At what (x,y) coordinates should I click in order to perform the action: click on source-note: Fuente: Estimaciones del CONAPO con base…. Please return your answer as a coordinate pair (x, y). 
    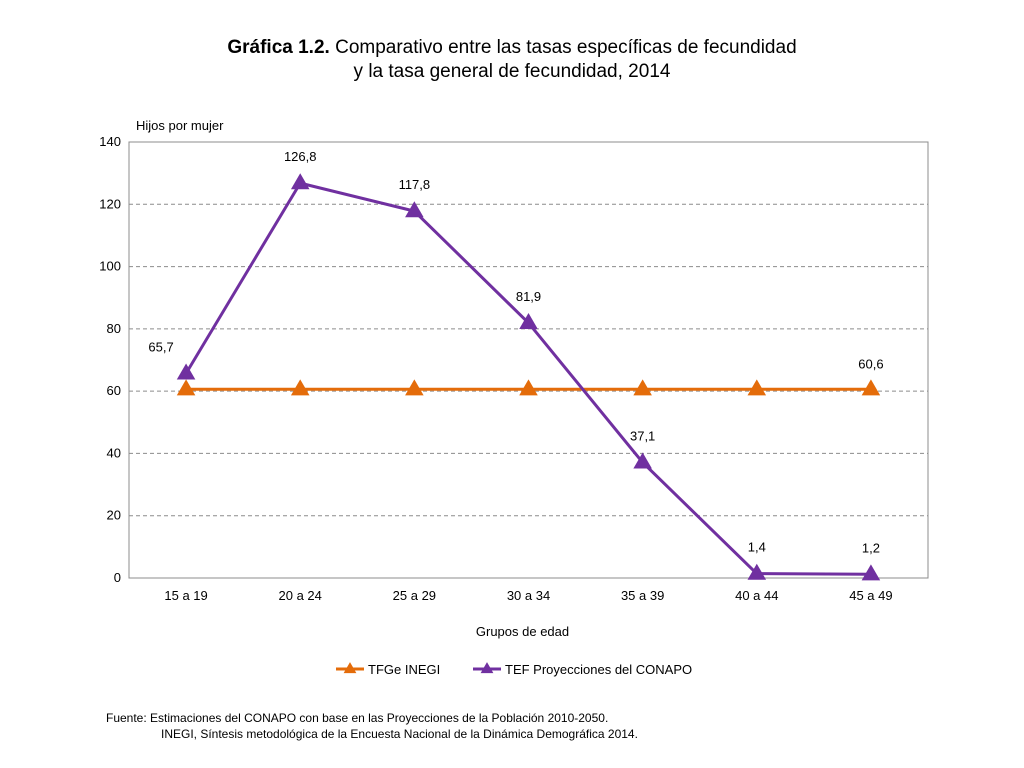
    Looking at the image, I should click on (372, 726).